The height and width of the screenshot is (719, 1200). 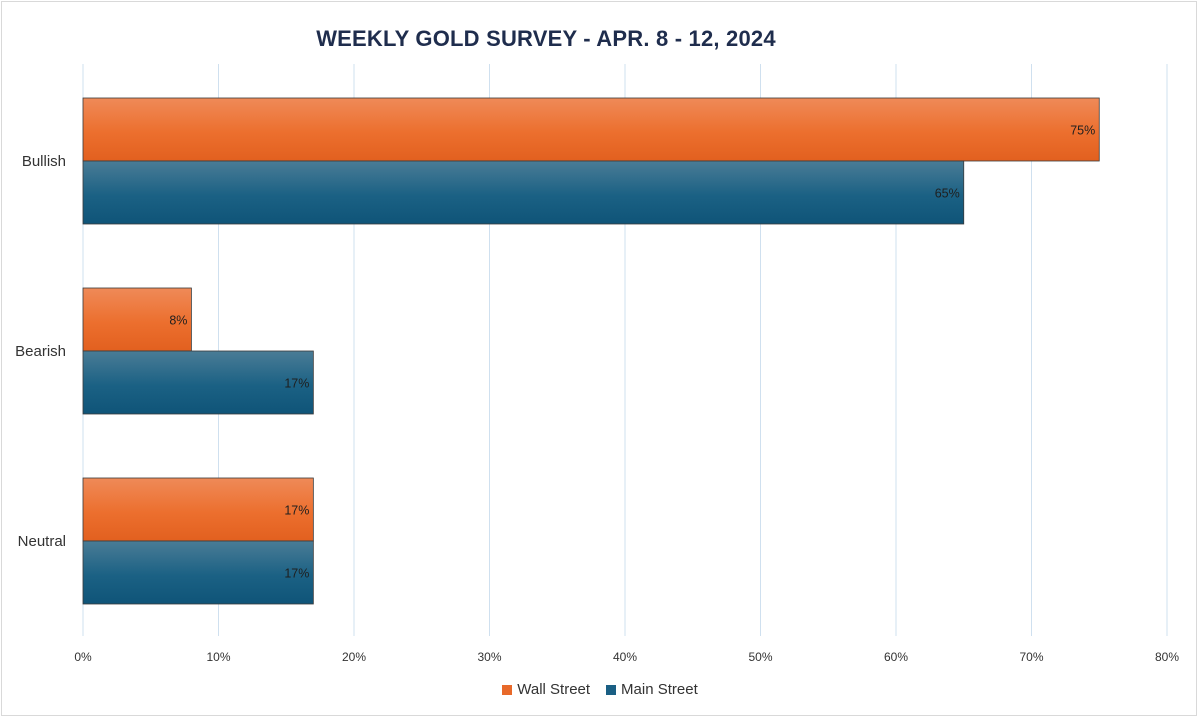 I want to click on bar-main-street-bullish, so click(x=523, y=192).